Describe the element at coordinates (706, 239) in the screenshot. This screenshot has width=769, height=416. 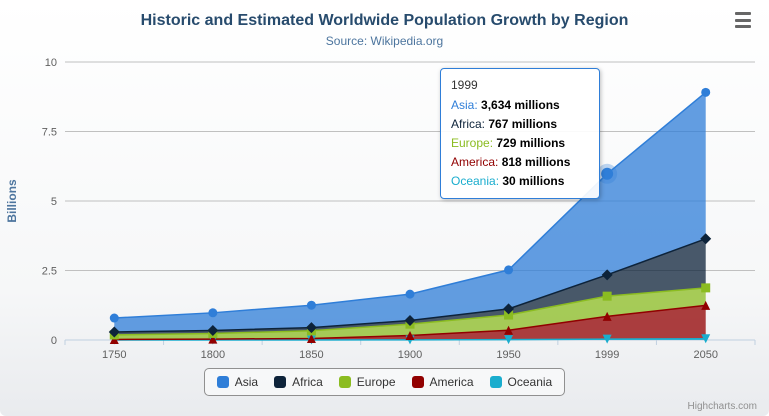
I see `data-point-africa-2050` at that location.